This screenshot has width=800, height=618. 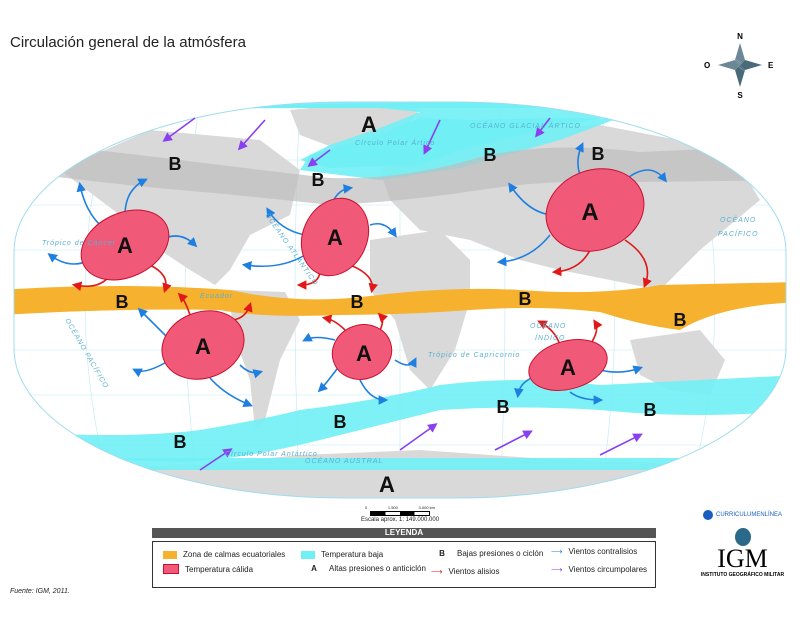 I want to click on arctic-high: A, so click(x=369, y=124).